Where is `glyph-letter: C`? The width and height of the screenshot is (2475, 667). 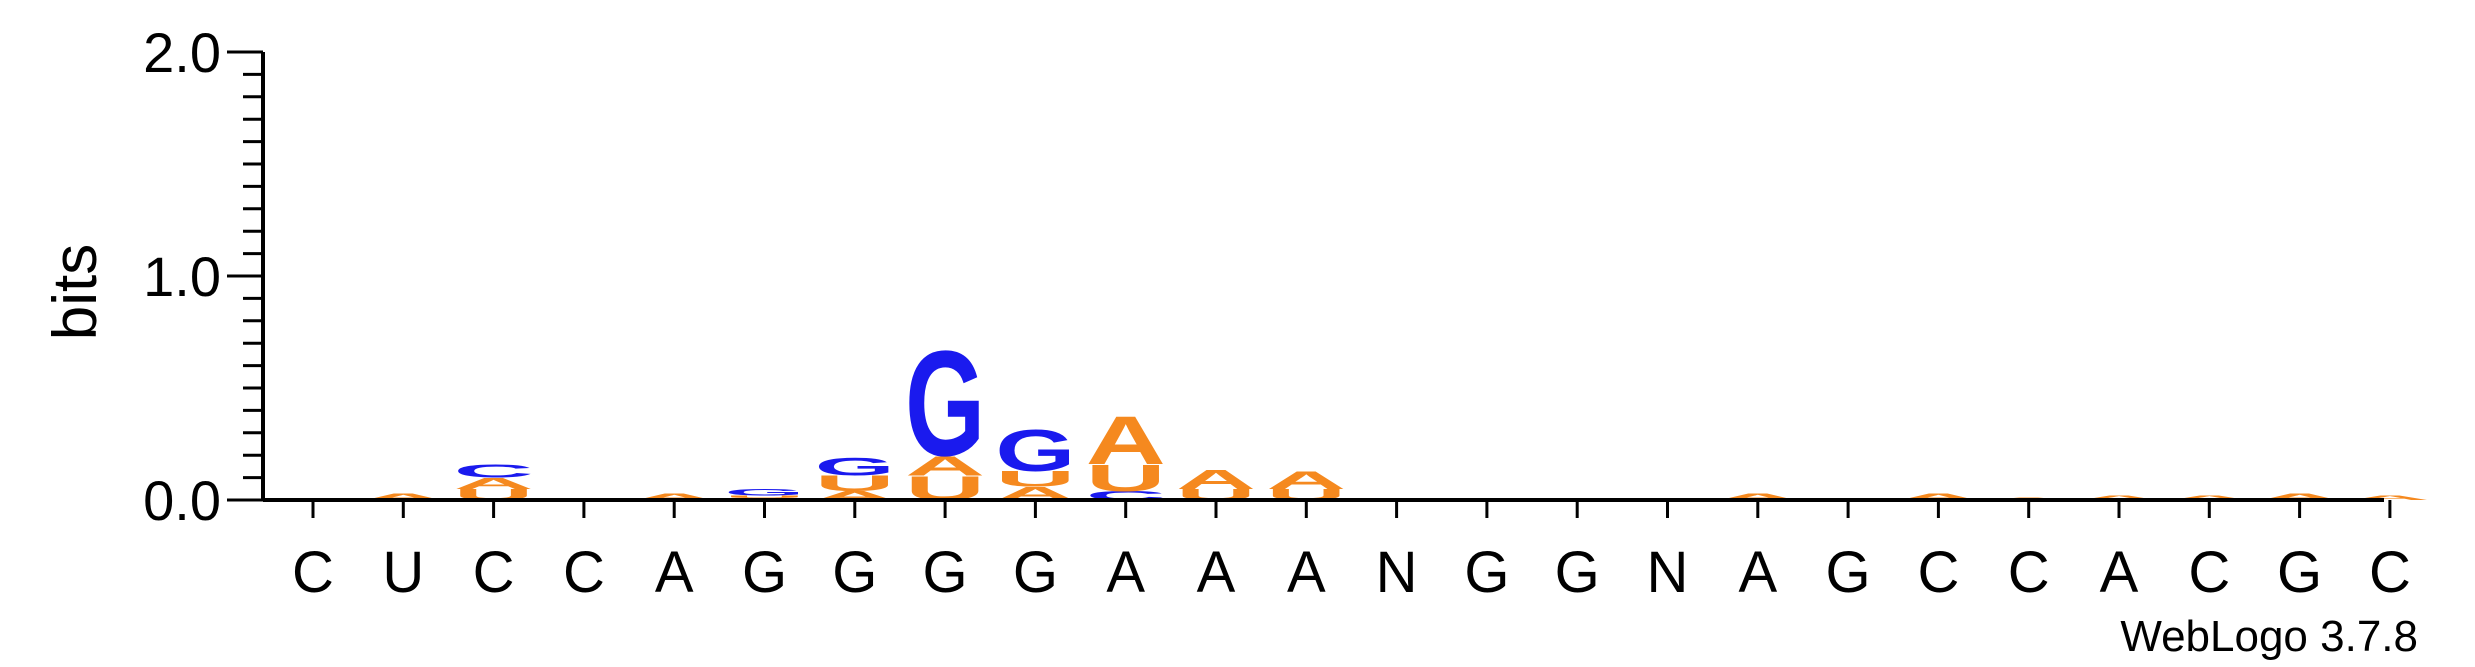
glyph-letter: C is located at coordinates (494, 471).